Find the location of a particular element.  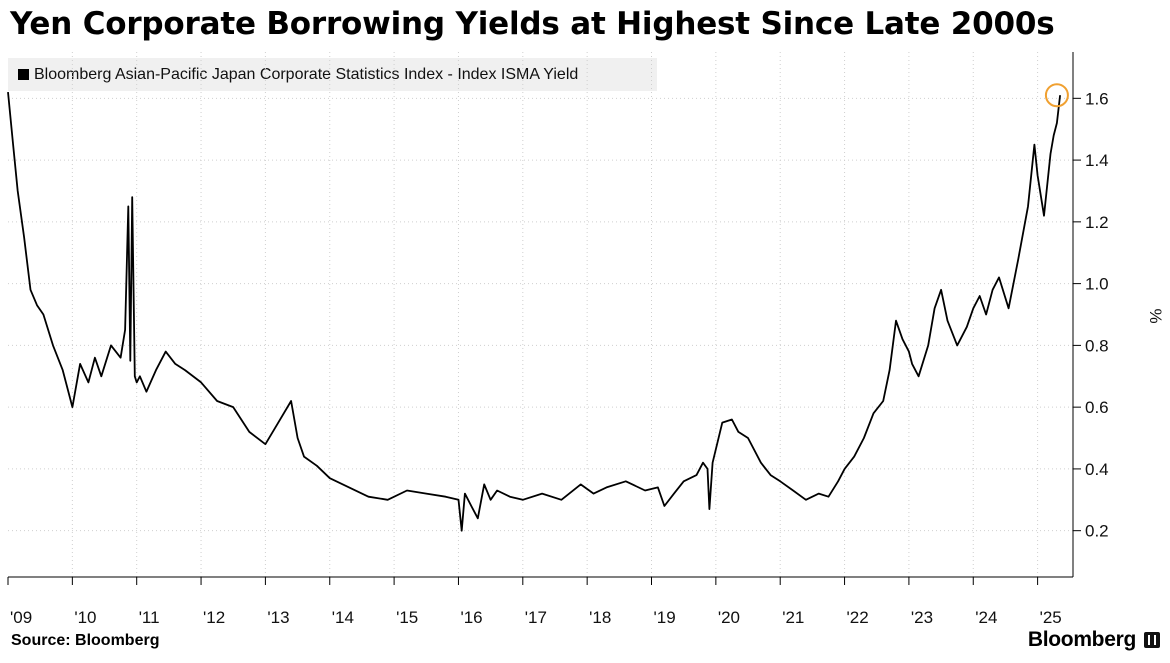

x-tick-label: '12 is located at coordinates (214, 617).